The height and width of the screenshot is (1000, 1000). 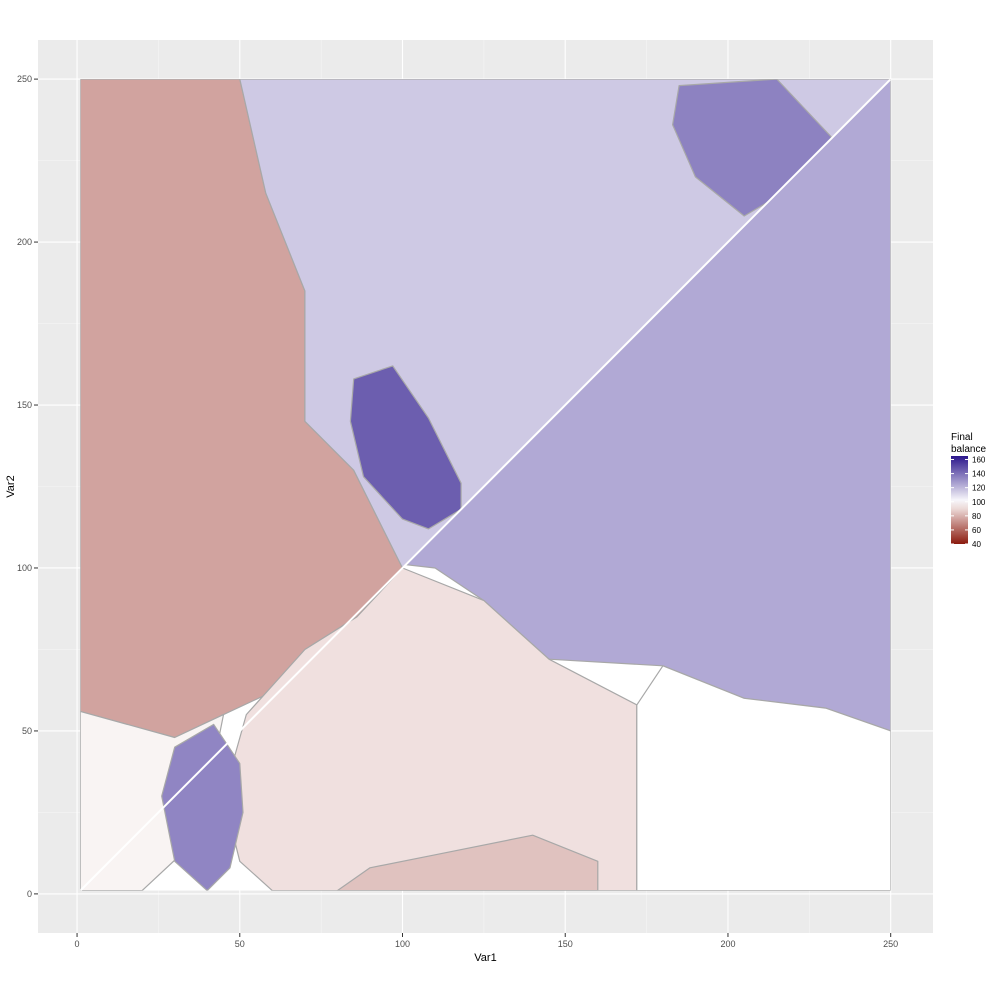 I want to click on legend-title-line: Final, so click(x=962, y=437).